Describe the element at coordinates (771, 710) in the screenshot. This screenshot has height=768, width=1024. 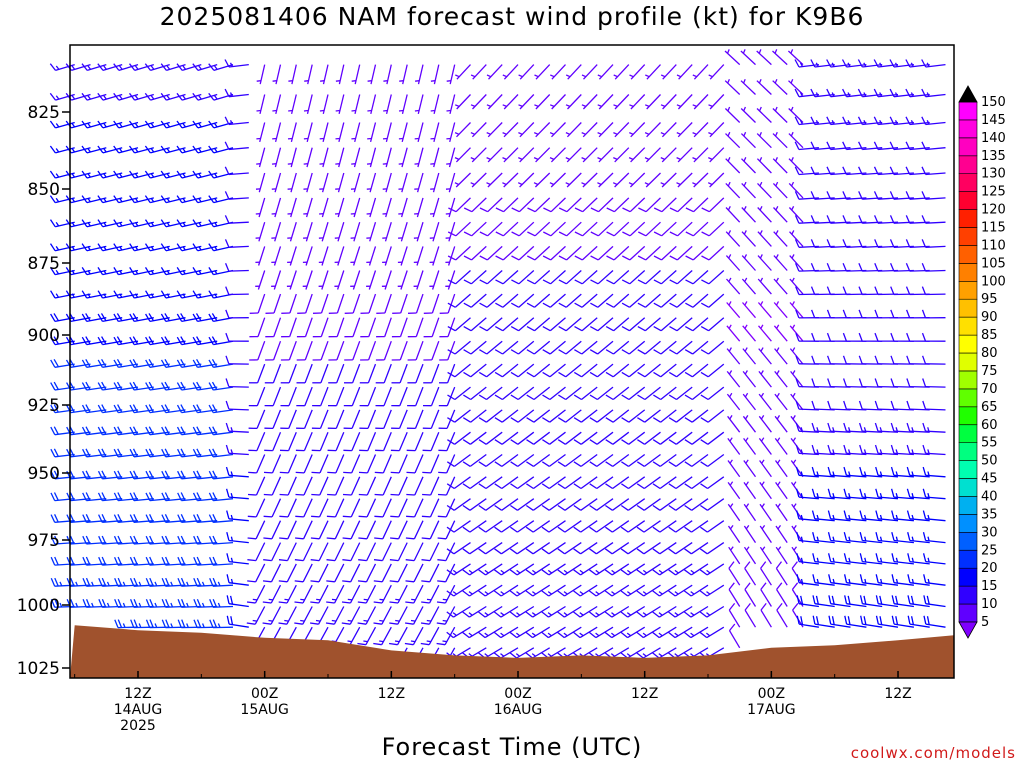
I see `x-tick-label: 17AUG` at that location.